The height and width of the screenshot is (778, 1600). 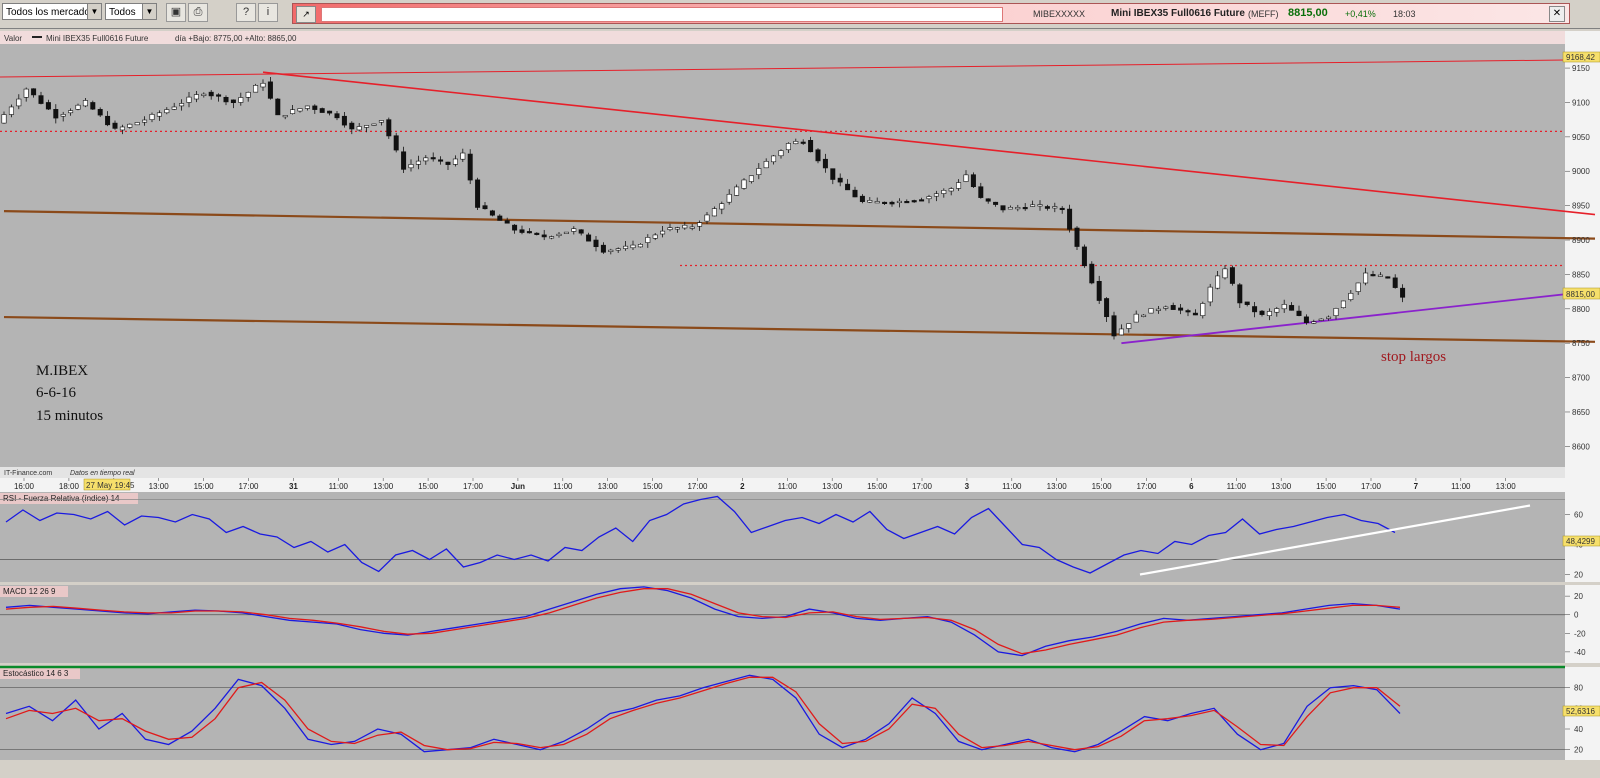 What do you see at coordinates (97, 38) in the screenshot?
I see `legend-series: Mini IBEX35 Full0616 Future` at bounding box center [97, 38].